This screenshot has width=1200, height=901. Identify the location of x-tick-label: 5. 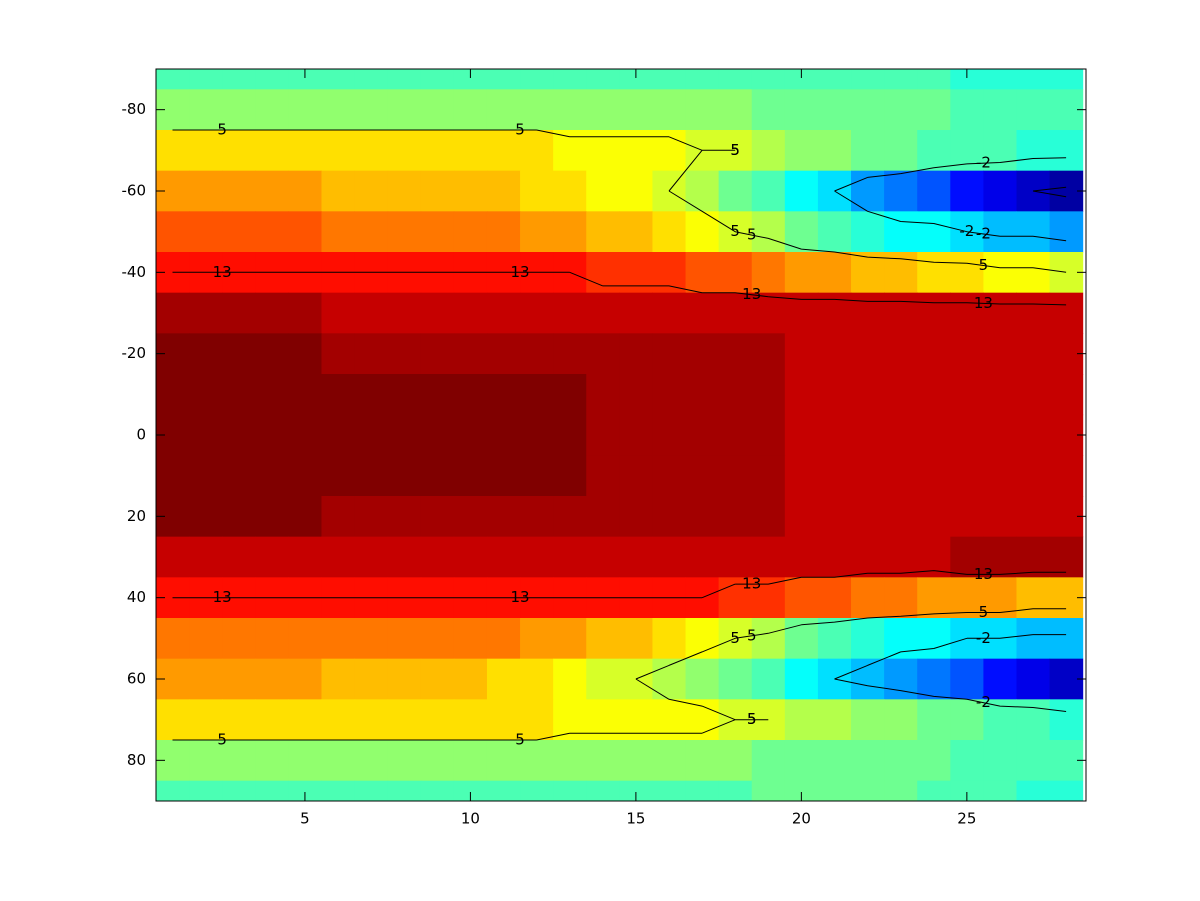
(305, 819).